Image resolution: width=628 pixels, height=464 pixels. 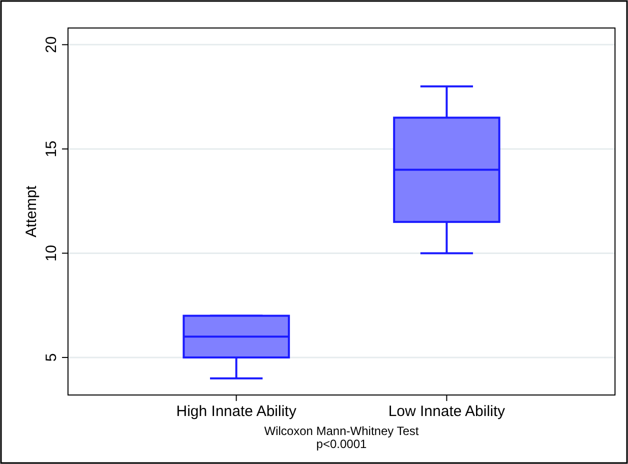 I want to click on y-tick-label: 5, so click(x=51, y=357).